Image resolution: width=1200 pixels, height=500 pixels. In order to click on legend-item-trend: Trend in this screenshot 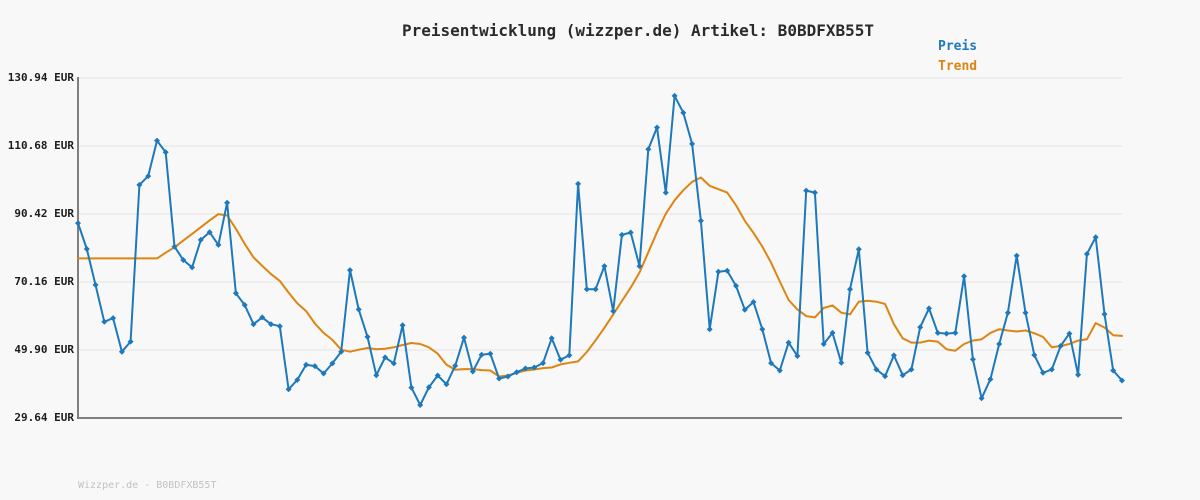, I will do `click(958, 66)`.